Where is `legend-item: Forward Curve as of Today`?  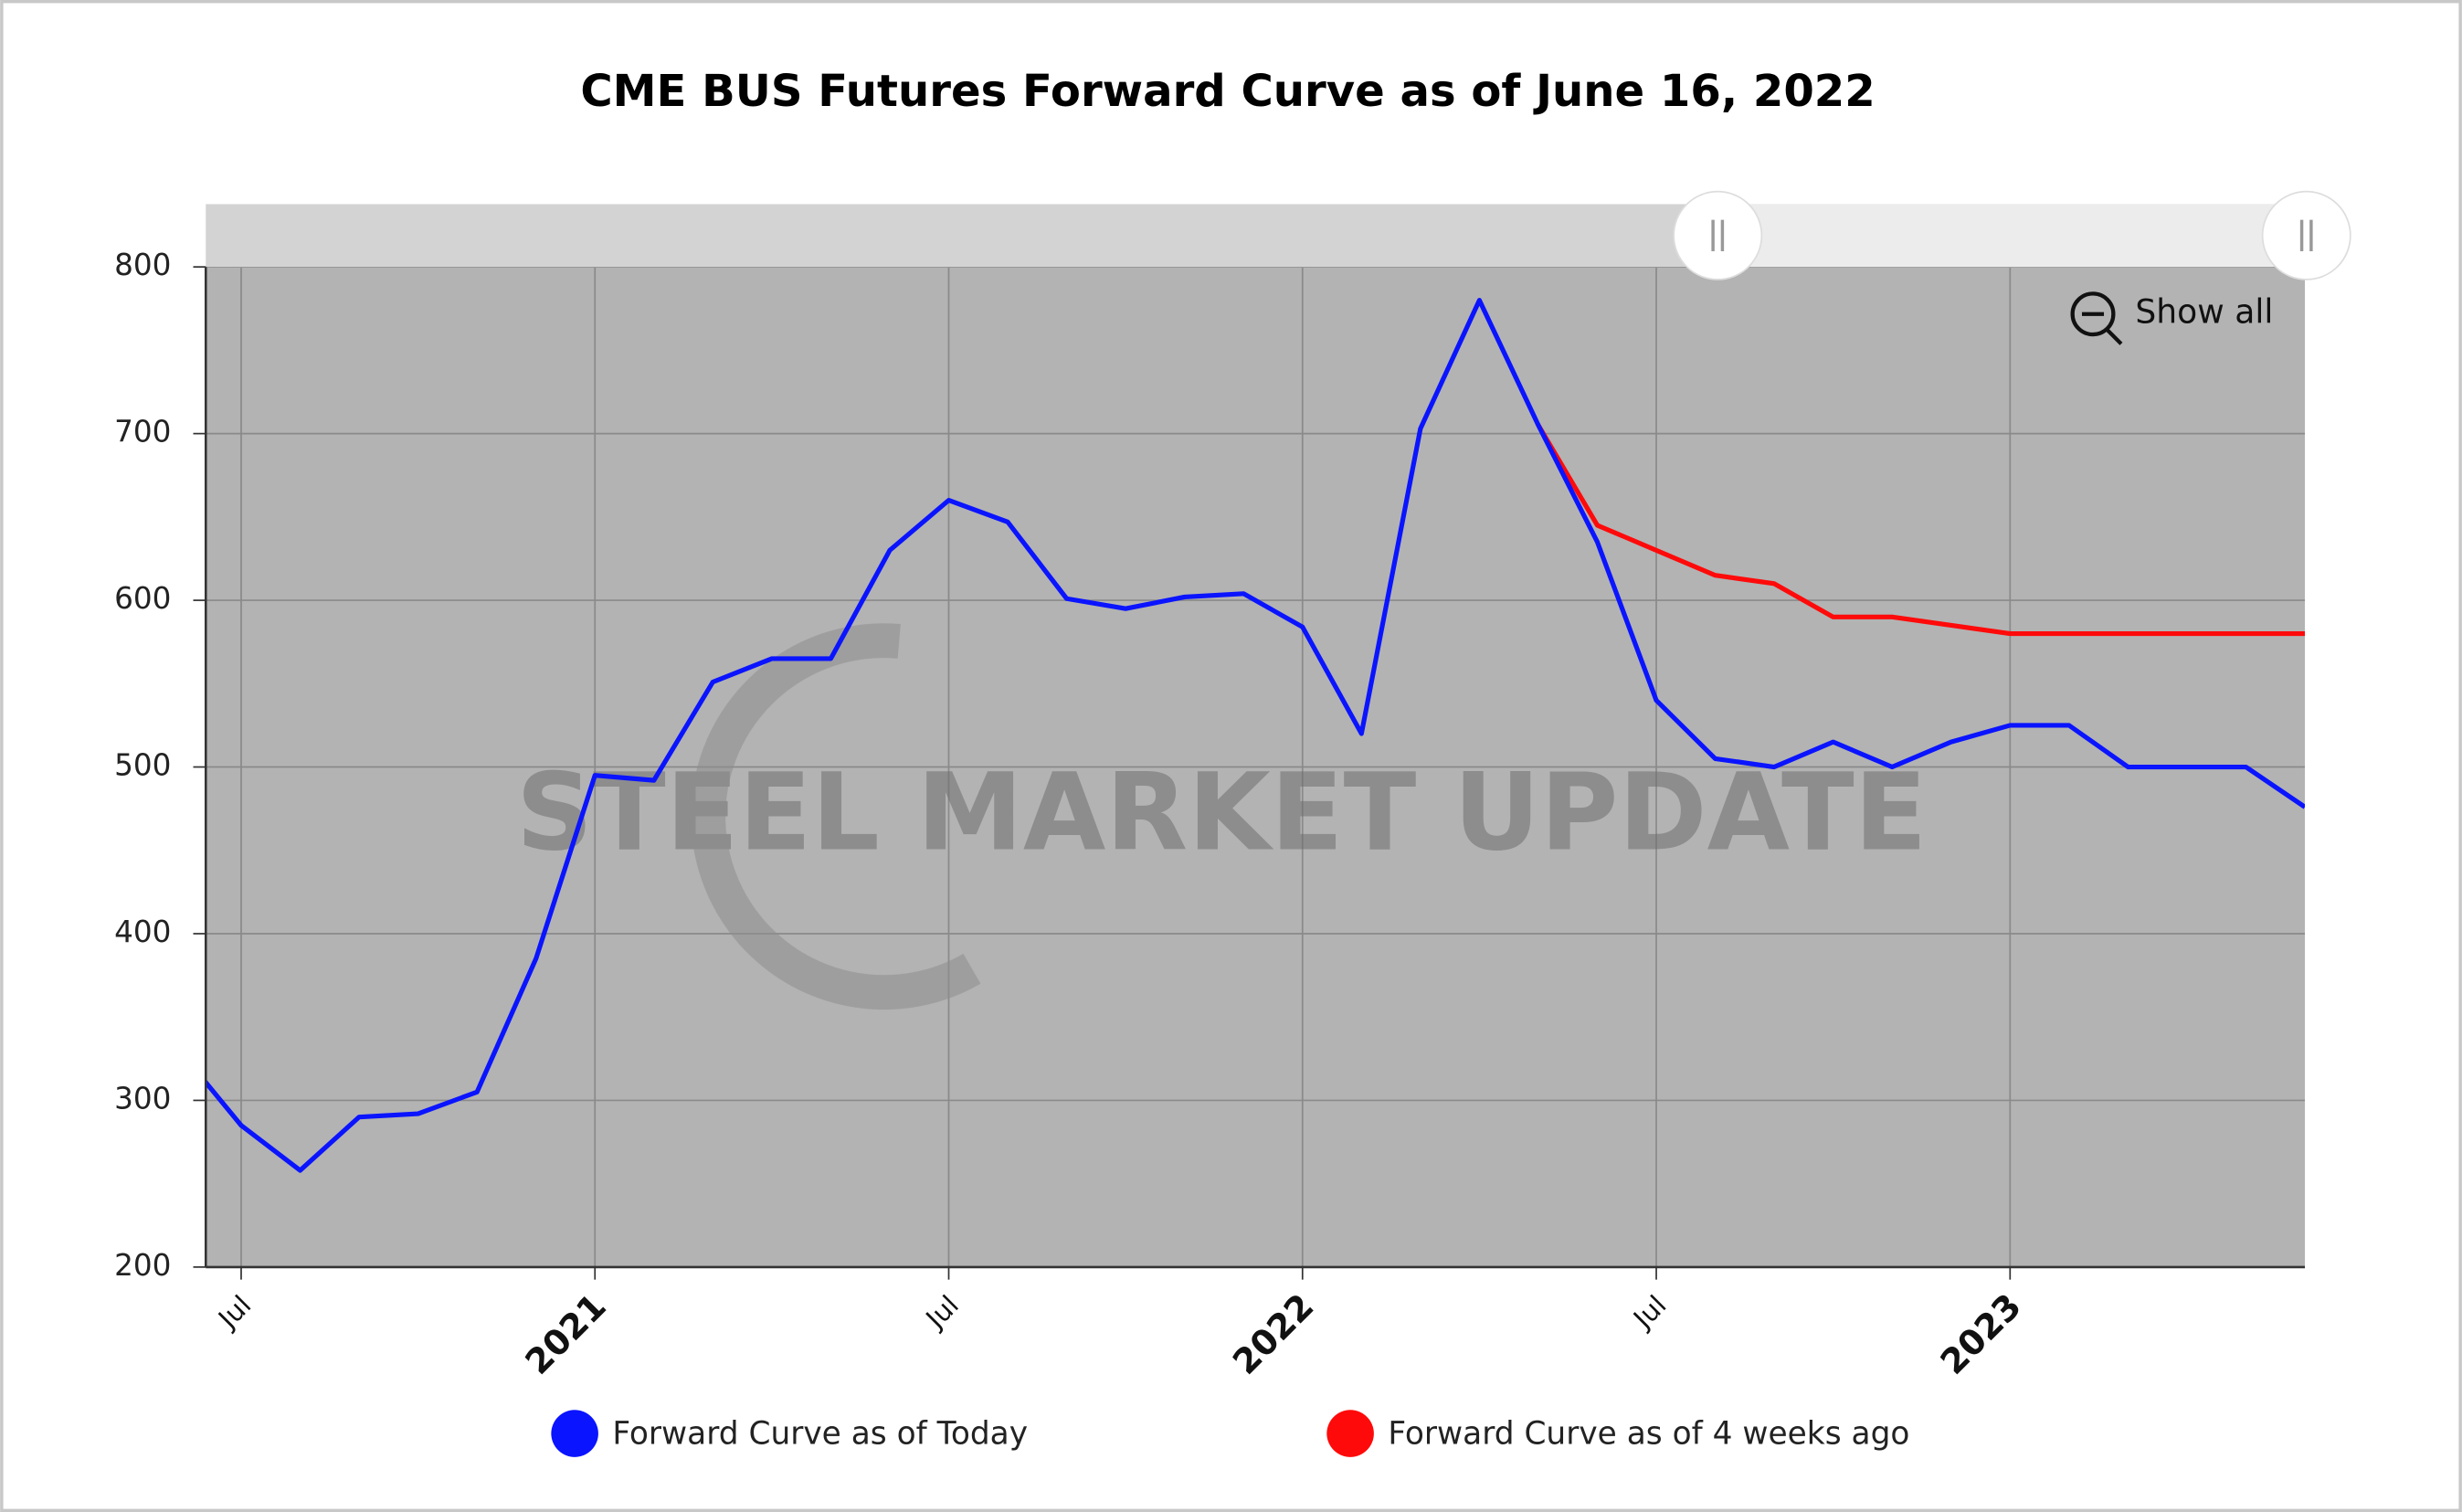 legend-item: Forward Curve as of Today is located at coordinates (789, 1433).